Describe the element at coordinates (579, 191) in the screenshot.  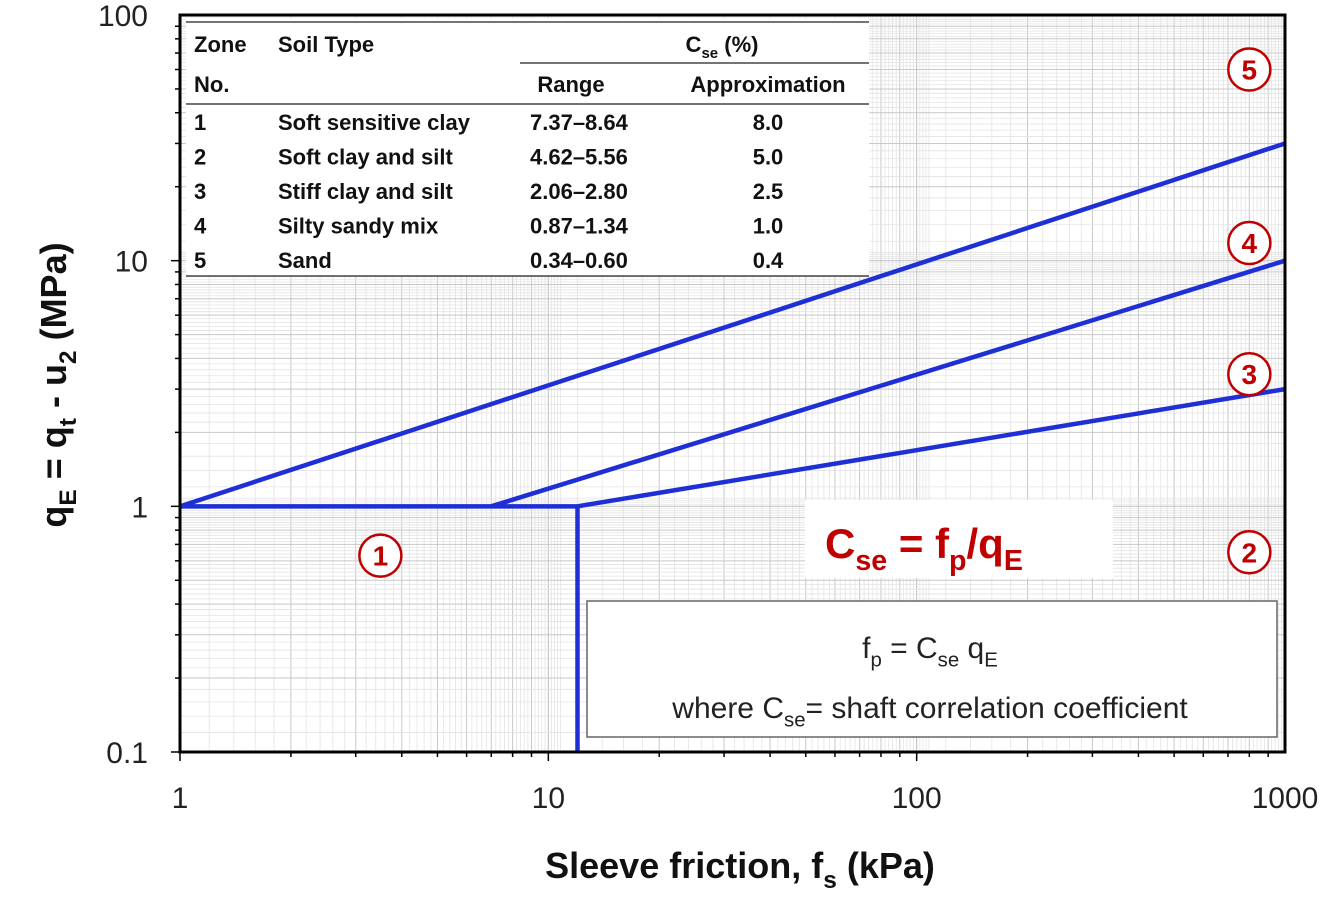
I see `table-cell-range: 2.06–2.80` at that location.